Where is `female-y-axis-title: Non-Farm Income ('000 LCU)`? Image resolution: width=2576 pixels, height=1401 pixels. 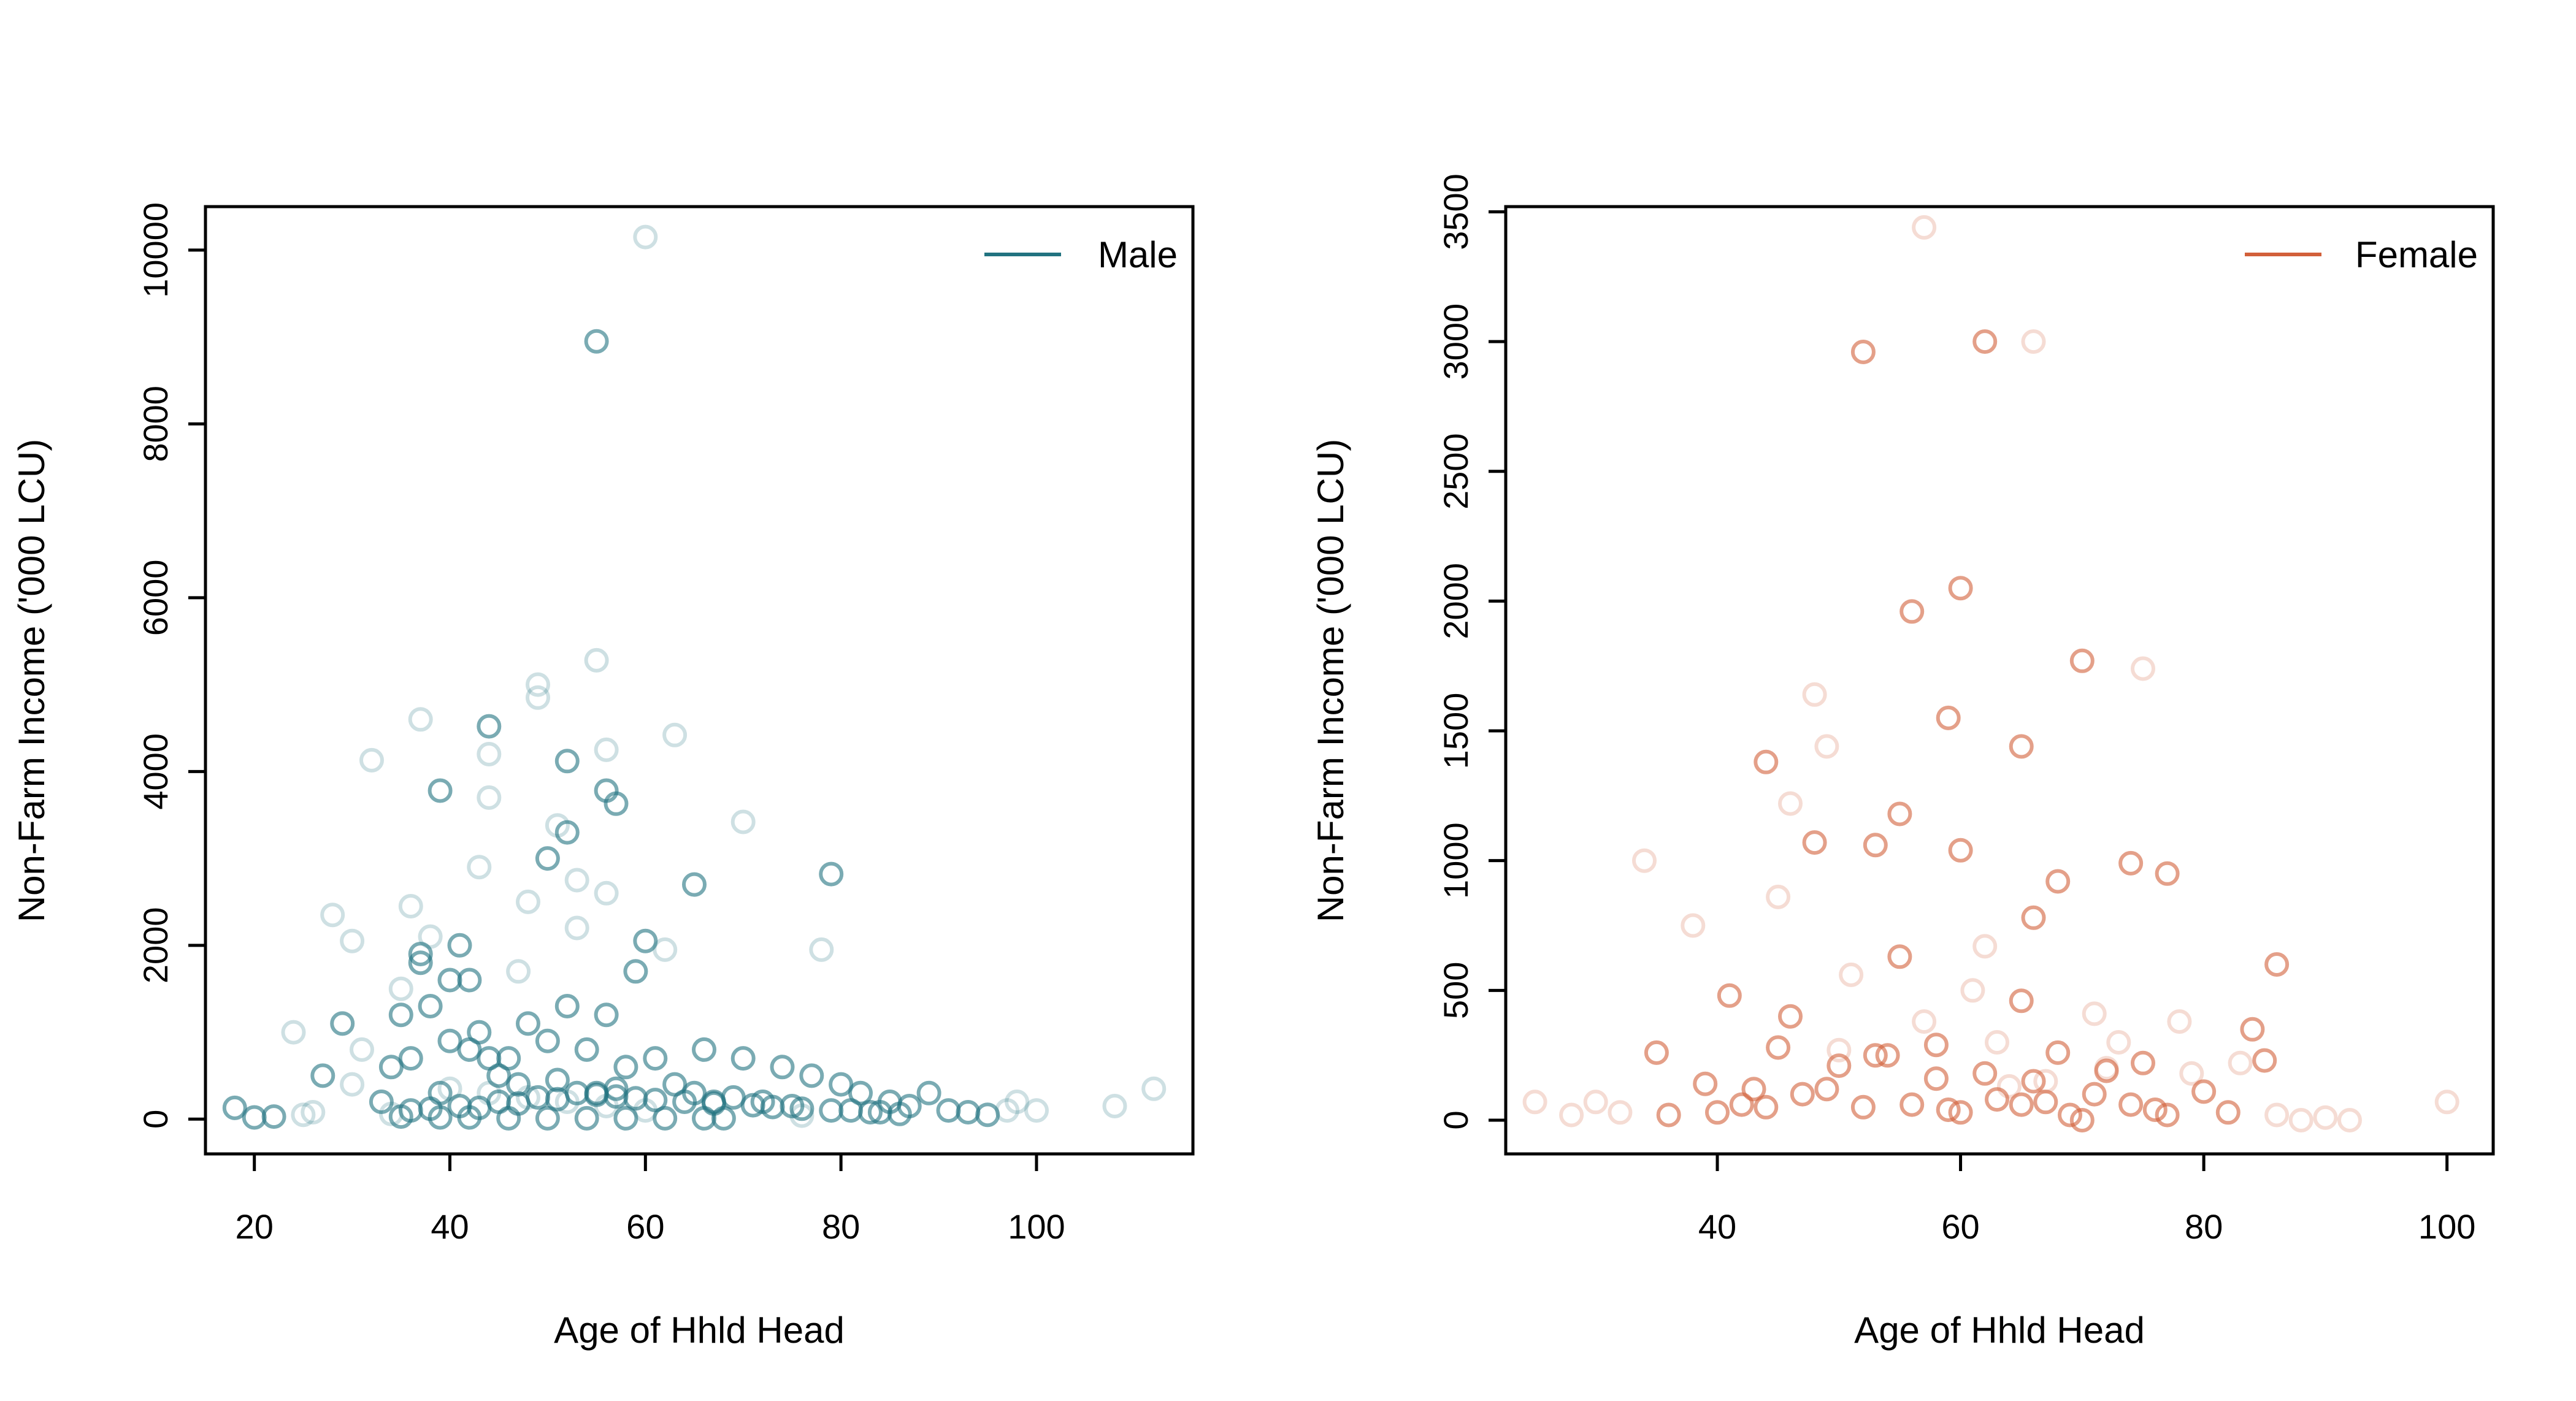
female-y-axis-title: Non-Farm Income ('000 LCU) is located at coordinates (1330, 680).